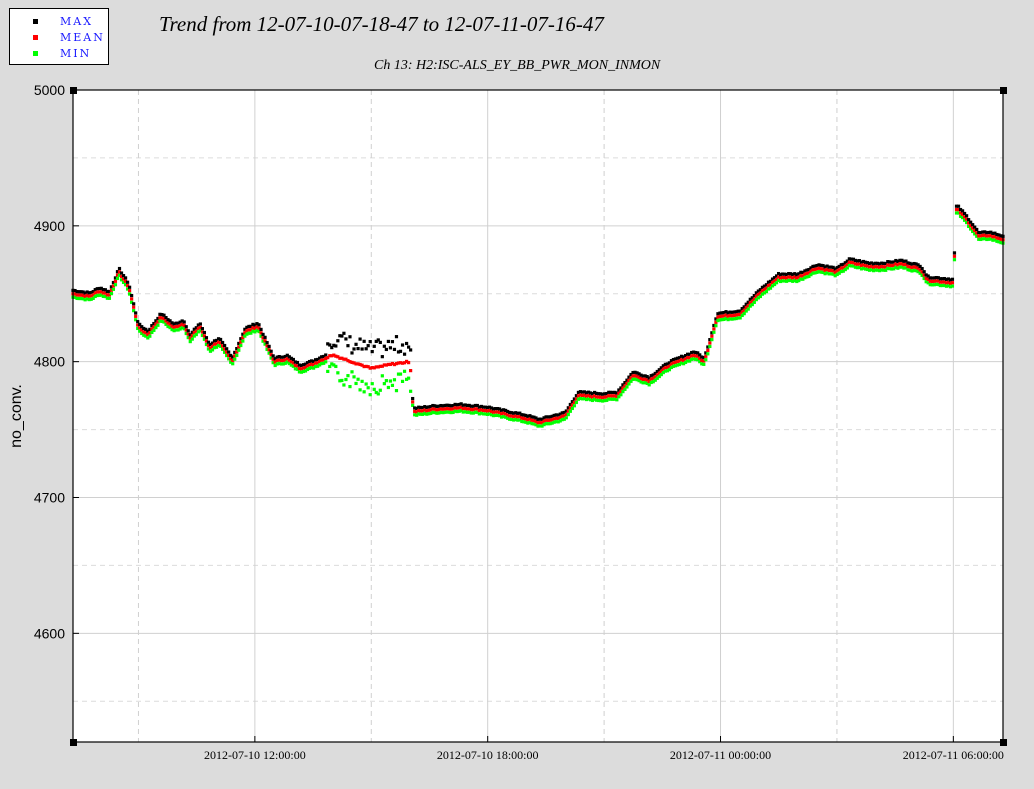 The image size is (1034, 789). Describe the element at coordinates (60, 54) in the screenshot. I see `legend-item-min: MIN` at that location.